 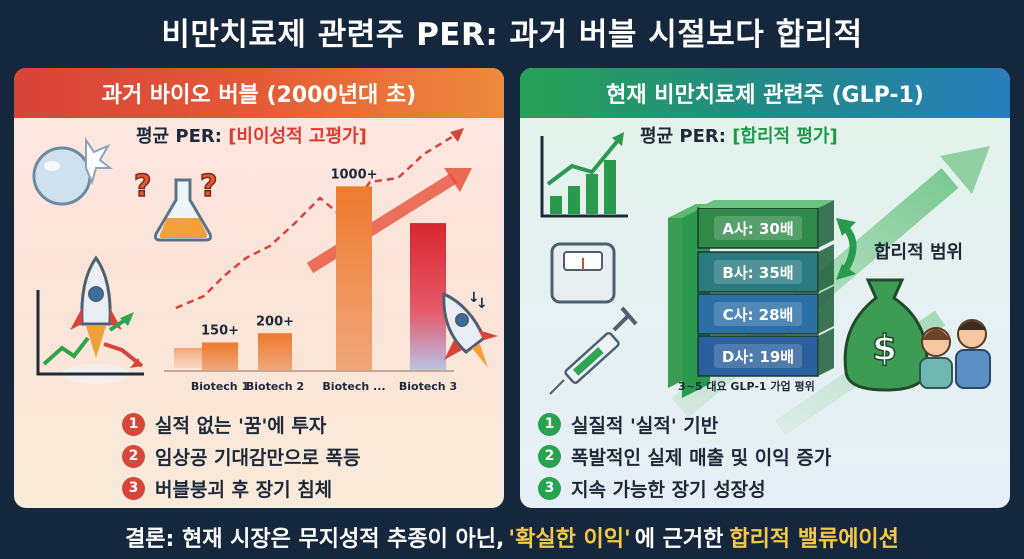 What do you see at coordinates (584, 175) in the screenshot?
I see `growth-chart-icon` at bounding box center [584, 175].